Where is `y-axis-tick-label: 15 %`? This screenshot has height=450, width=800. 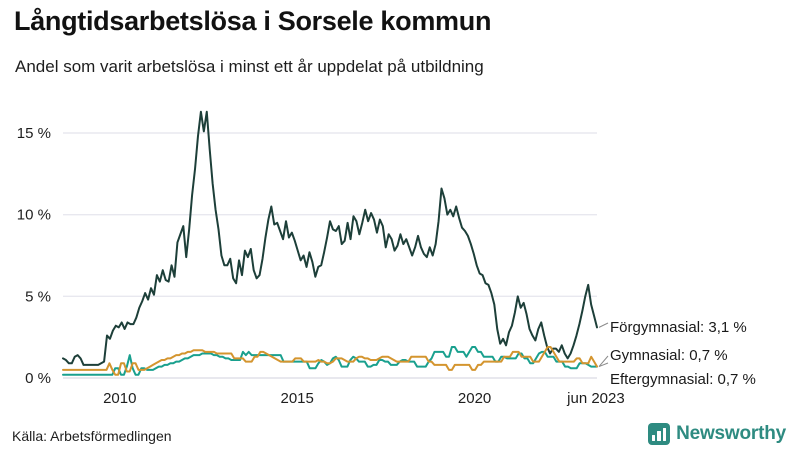 y-axis-tick-label: 15 % is located at coordinates (34, 133).